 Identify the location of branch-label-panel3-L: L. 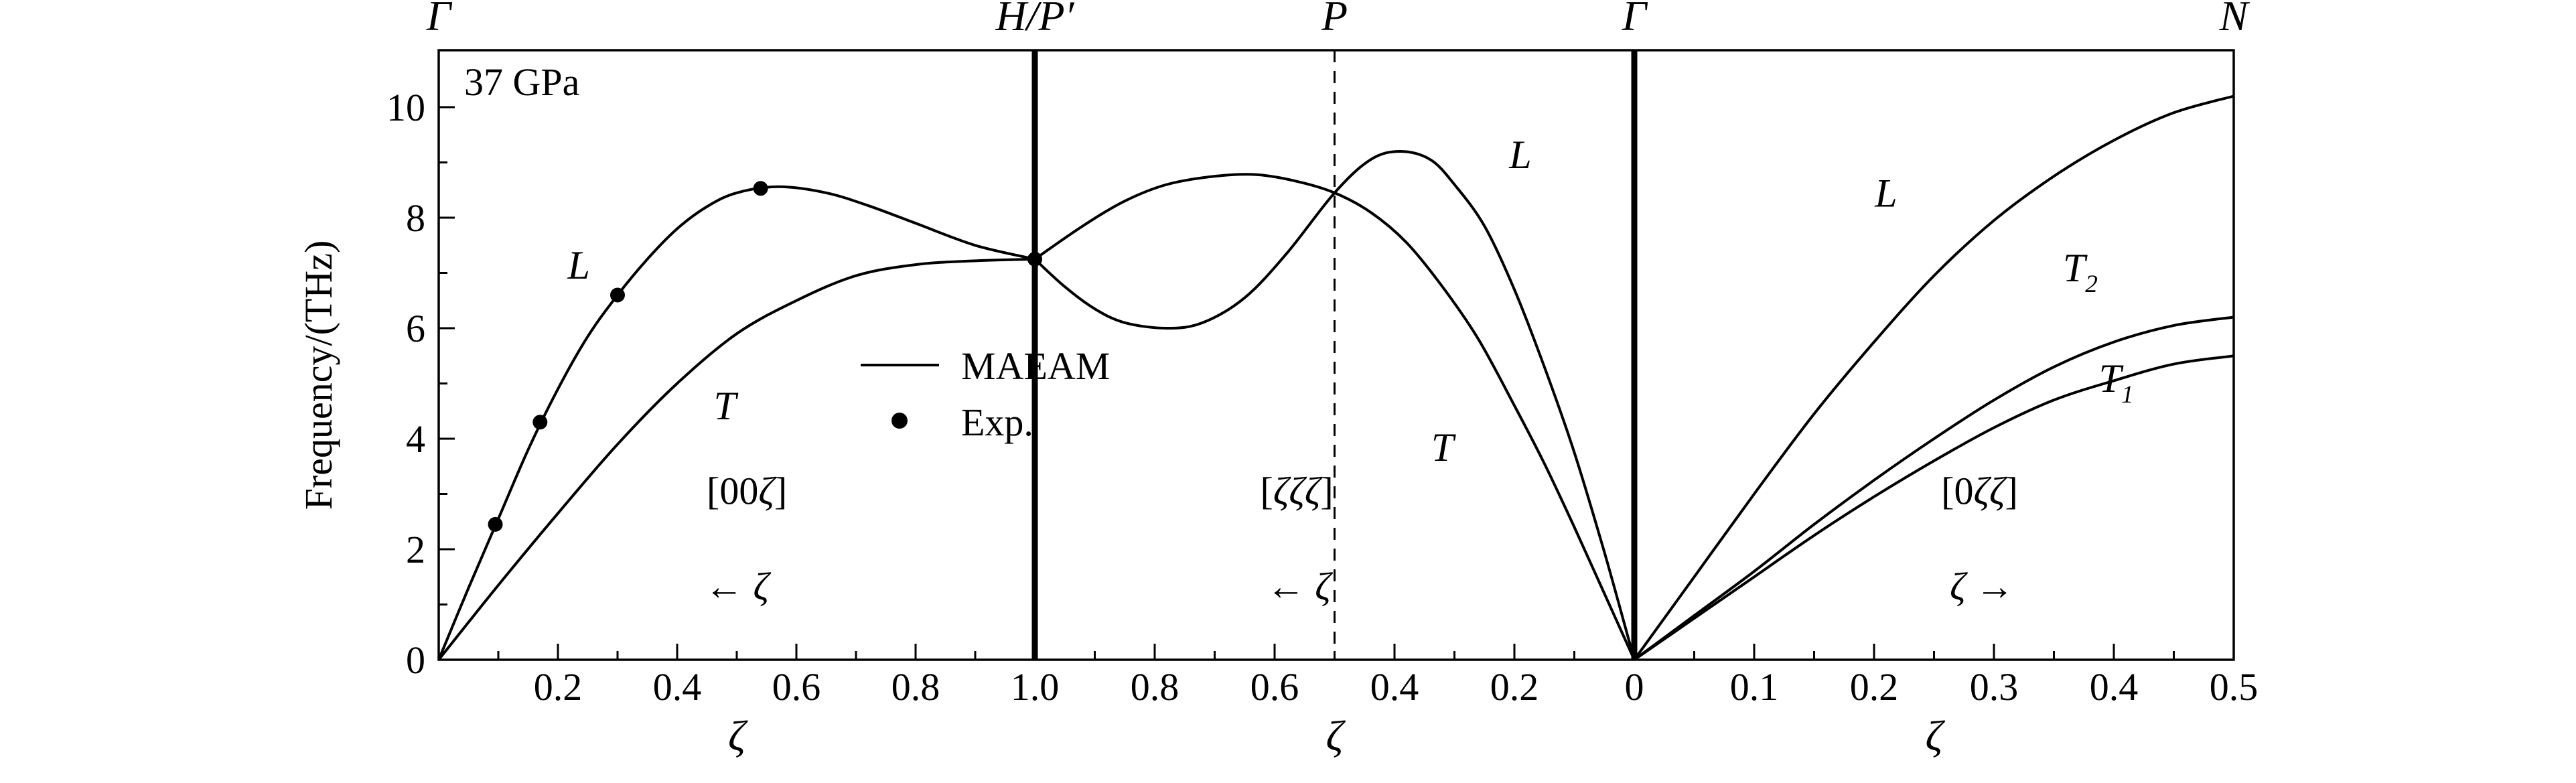
(1885, 193).